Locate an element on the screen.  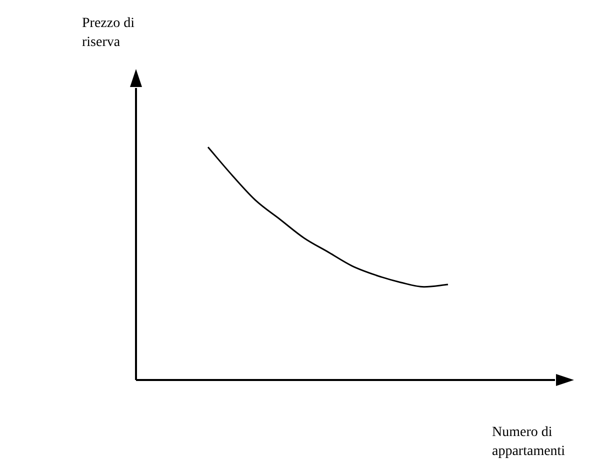
x-axis-title: Numero di appartamenti is located at coordinates (529, 442).